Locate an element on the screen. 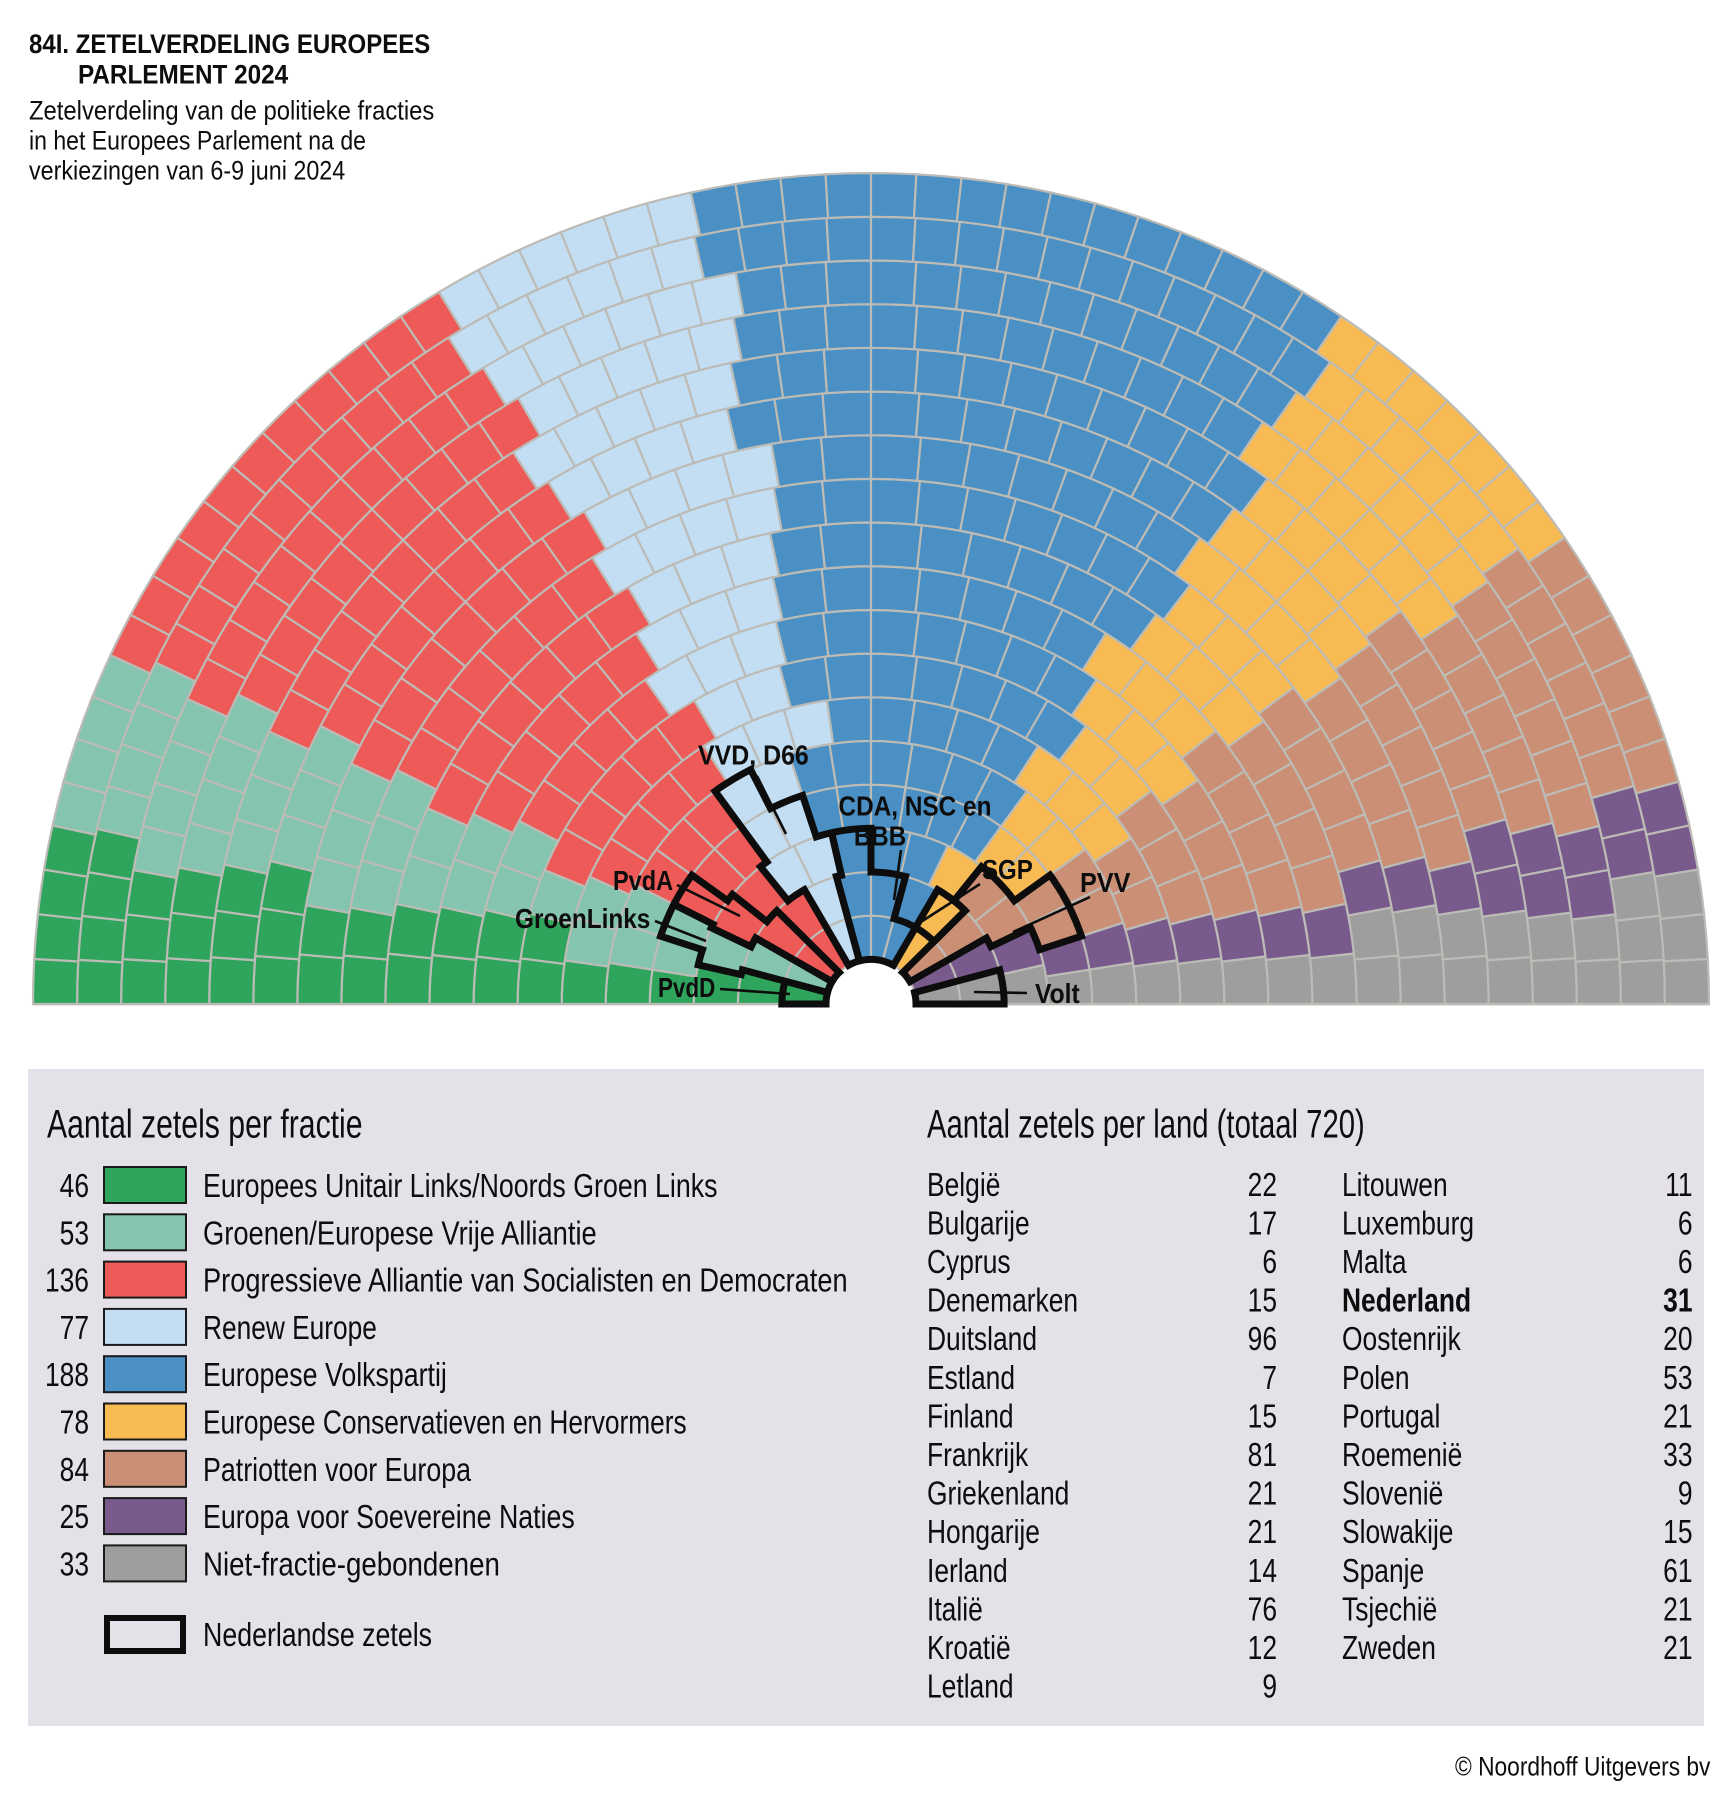  svg-text: PVV is located at coordinates (1105, 883).